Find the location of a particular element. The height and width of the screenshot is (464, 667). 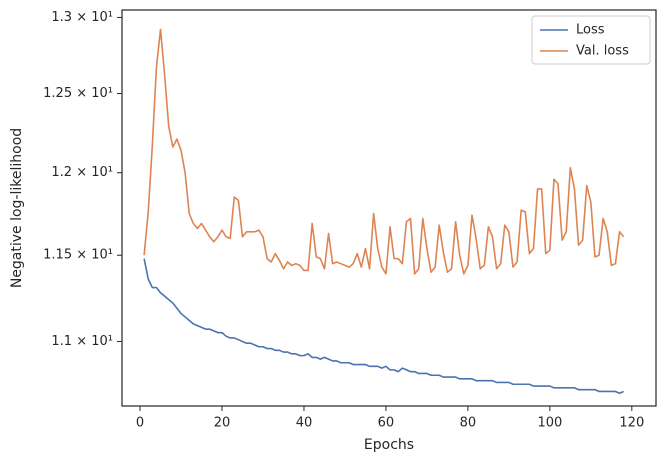

legend-box is located at coordinates (591, 40).